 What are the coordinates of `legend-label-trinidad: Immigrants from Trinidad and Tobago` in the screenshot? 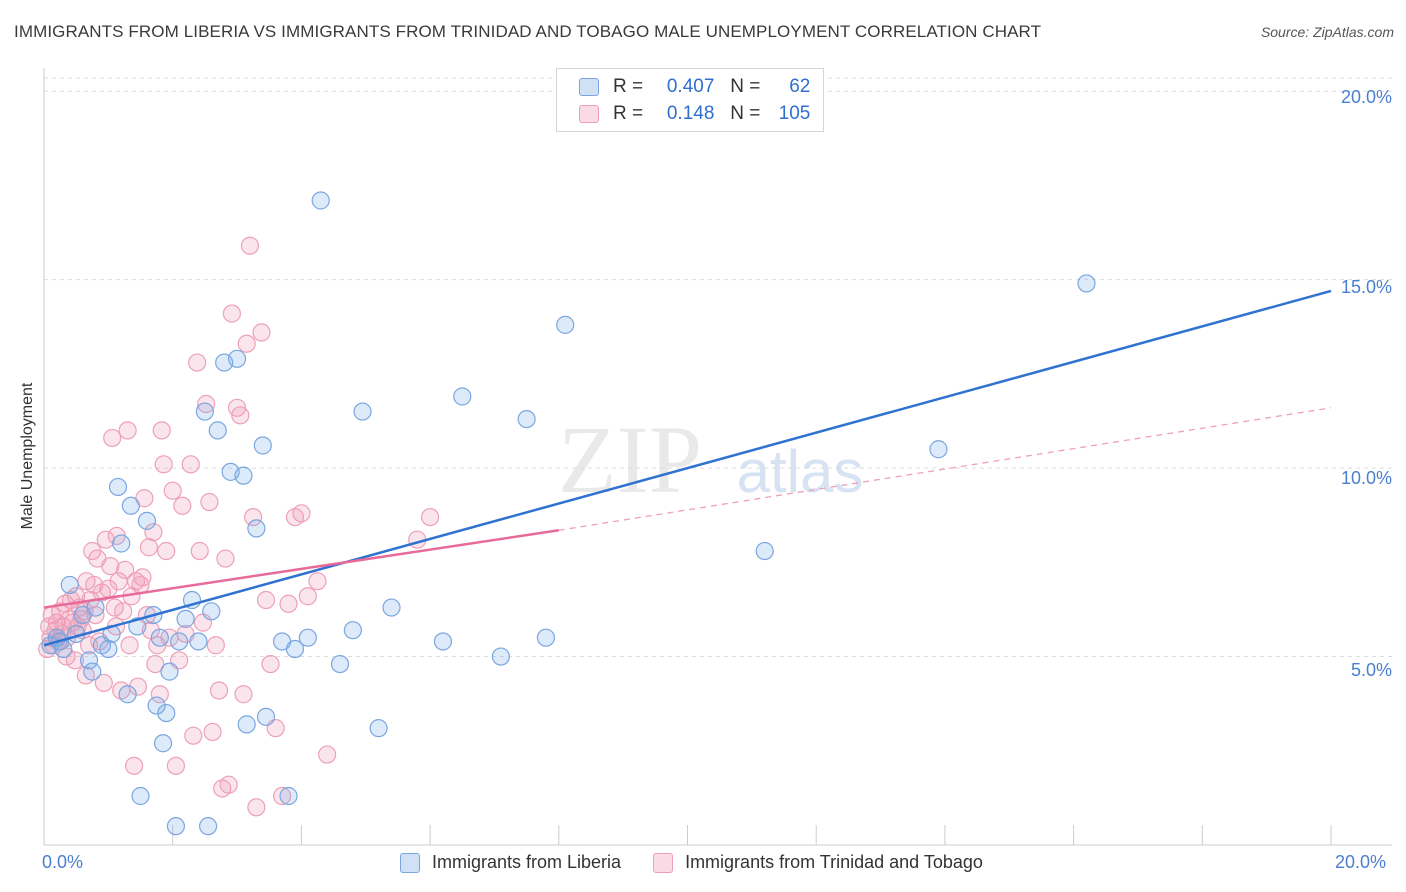 It's located at (834, 862).